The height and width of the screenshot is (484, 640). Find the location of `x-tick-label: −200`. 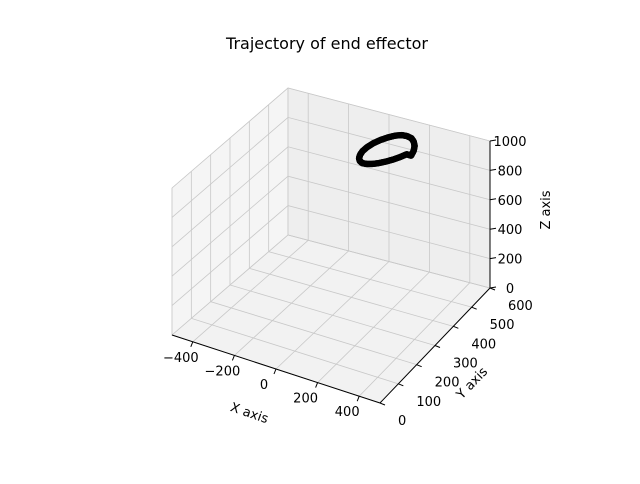

x-tick-label: −200 is located at coordinates (223, 371).